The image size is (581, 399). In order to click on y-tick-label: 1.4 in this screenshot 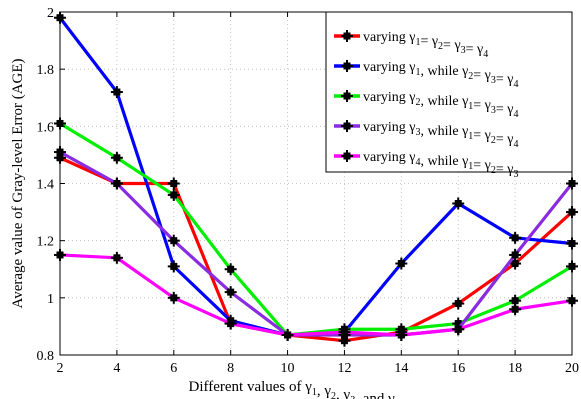, I will do `click(46, 185)`.